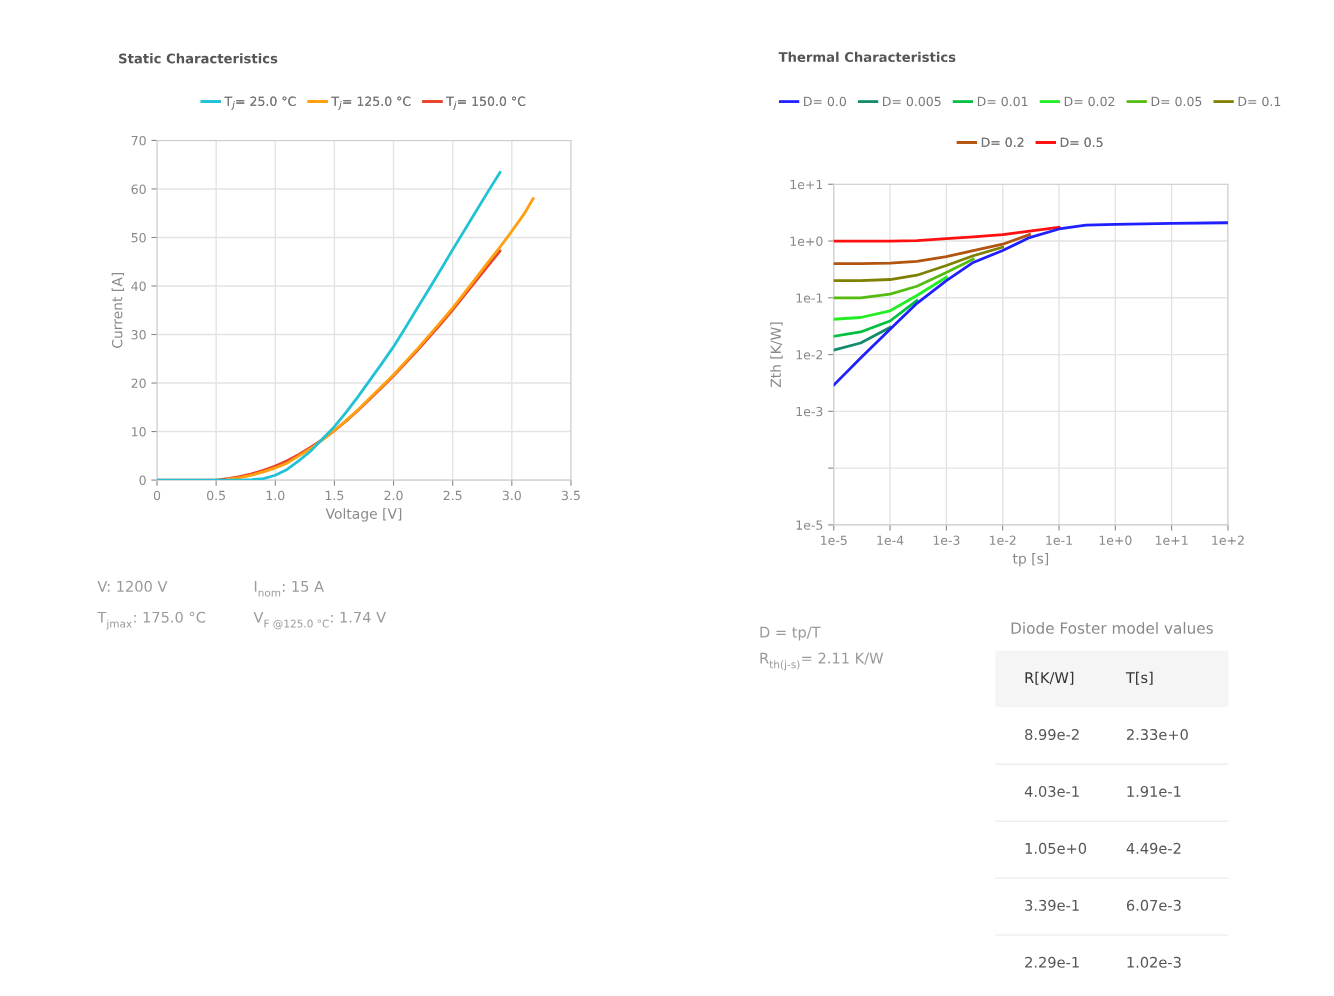  What do you see at coordinates (806, 184) in the screenshot?
I see `y-tick-label: 1e+1` at bounding box center [806, 184].